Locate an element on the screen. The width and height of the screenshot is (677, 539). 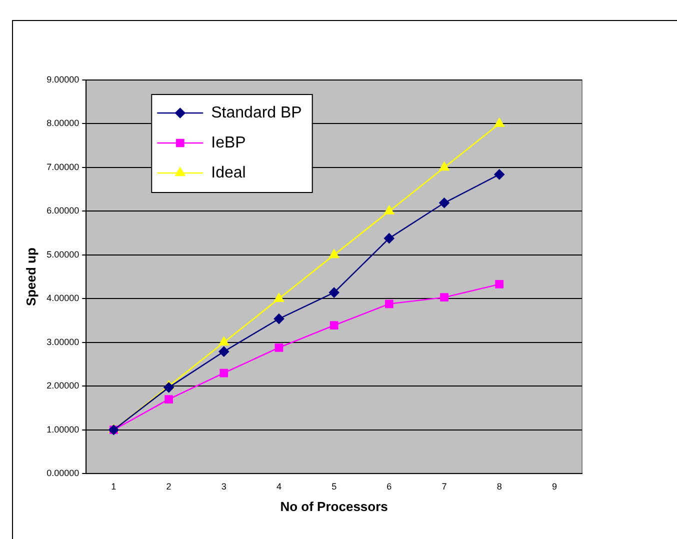
y-axis-title: Speed up is located at coordinates (30, 276).